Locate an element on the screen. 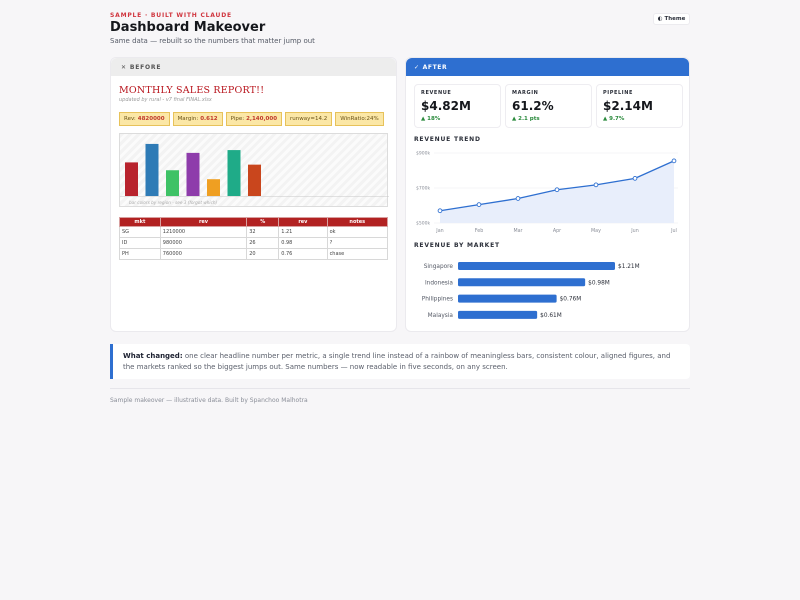 The height and width of the screenshot is (600, 800). kpi-card-revenue: REVENUE $4.82M ▲ 18% is located at coordinates (457, 106).